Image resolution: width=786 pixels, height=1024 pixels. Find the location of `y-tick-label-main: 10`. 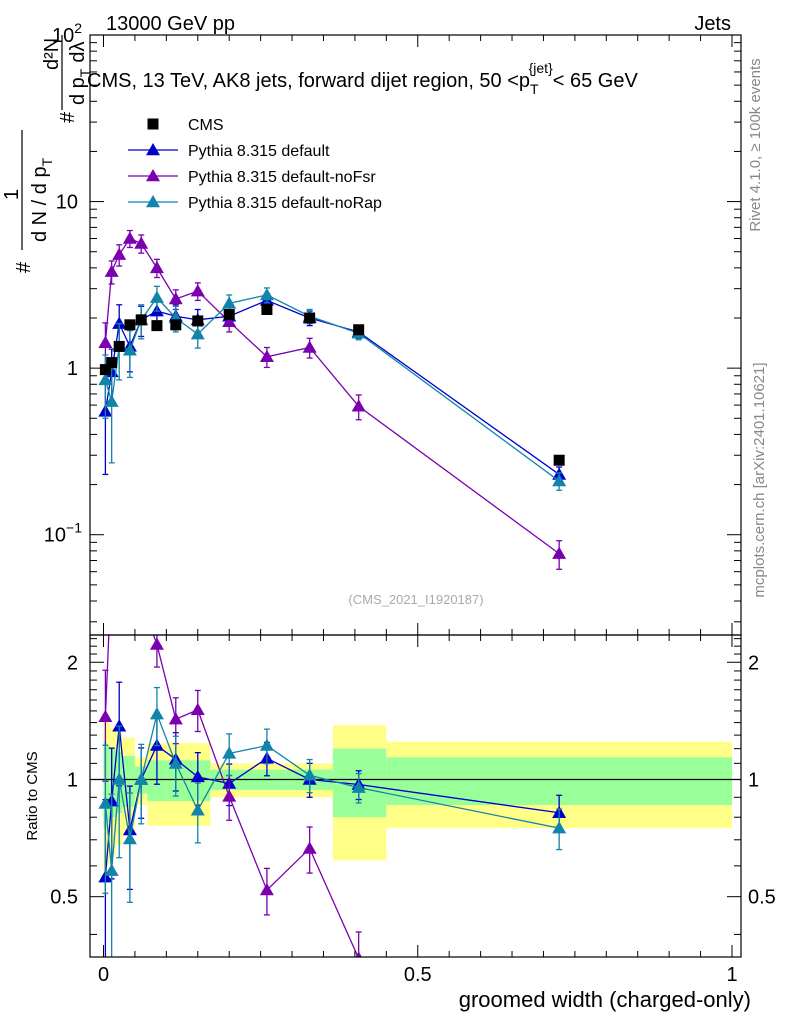

y-tick-label-main: 10 is located at coordinates (67, 203).